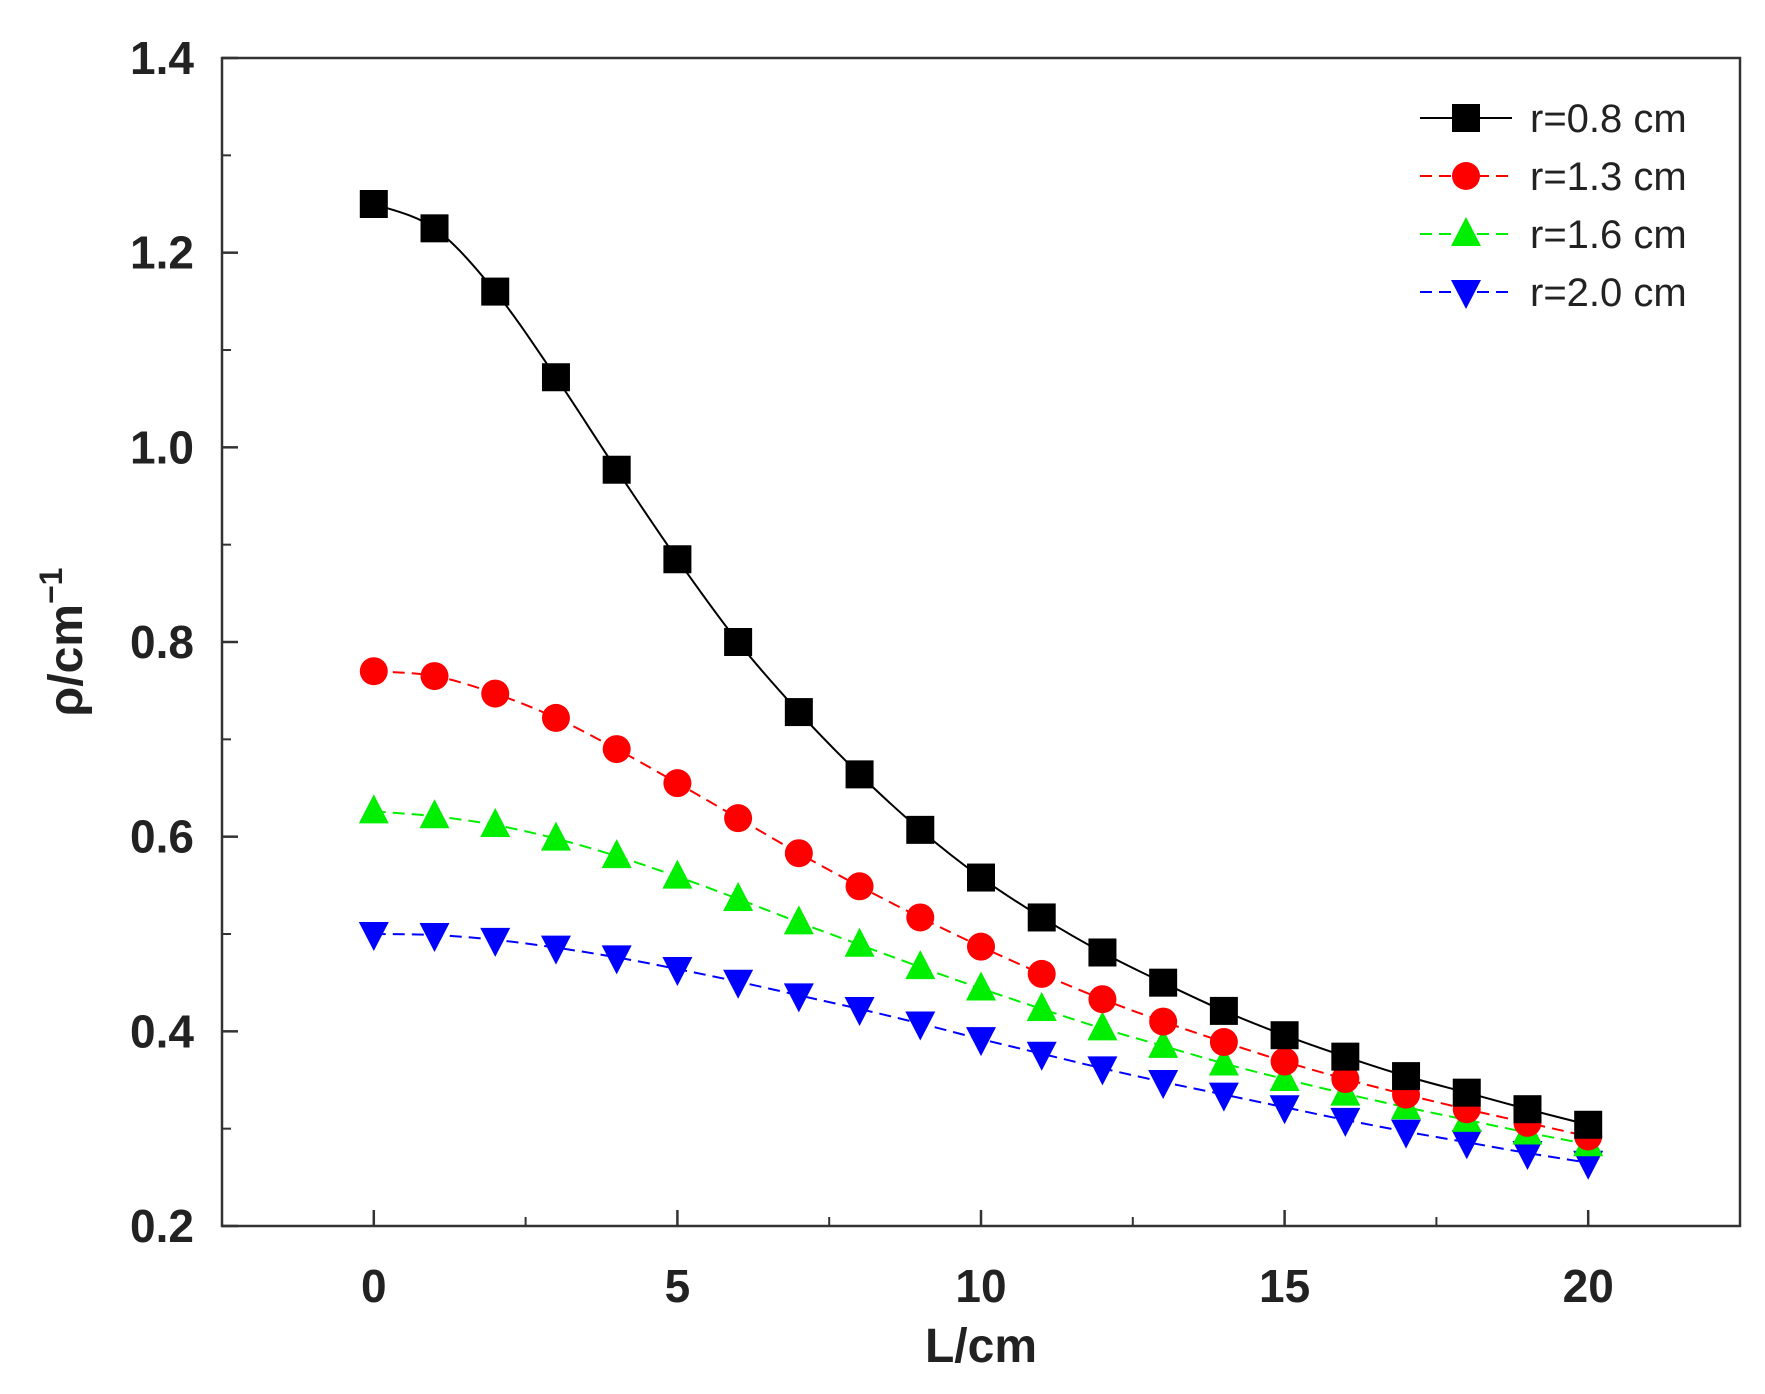 This screenshot has width=1765, height=1394. I want to click on legend-entry: r=2.0 cm, so click(1553, 293).